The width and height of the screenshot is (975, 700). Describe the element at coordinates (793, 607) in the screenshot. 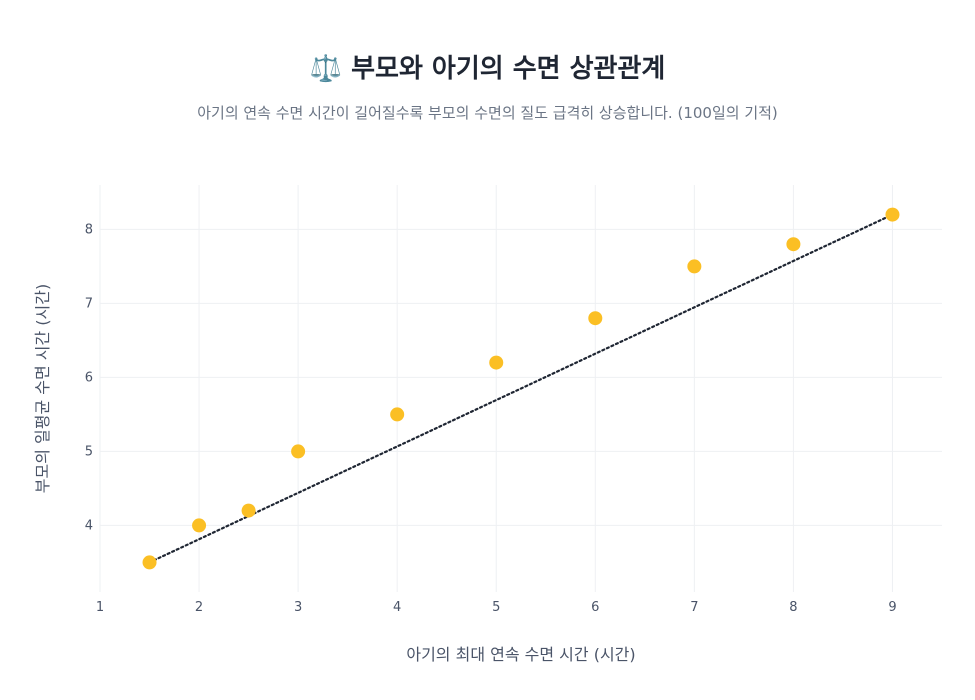

I see `x-tick-label: 8` at that location.